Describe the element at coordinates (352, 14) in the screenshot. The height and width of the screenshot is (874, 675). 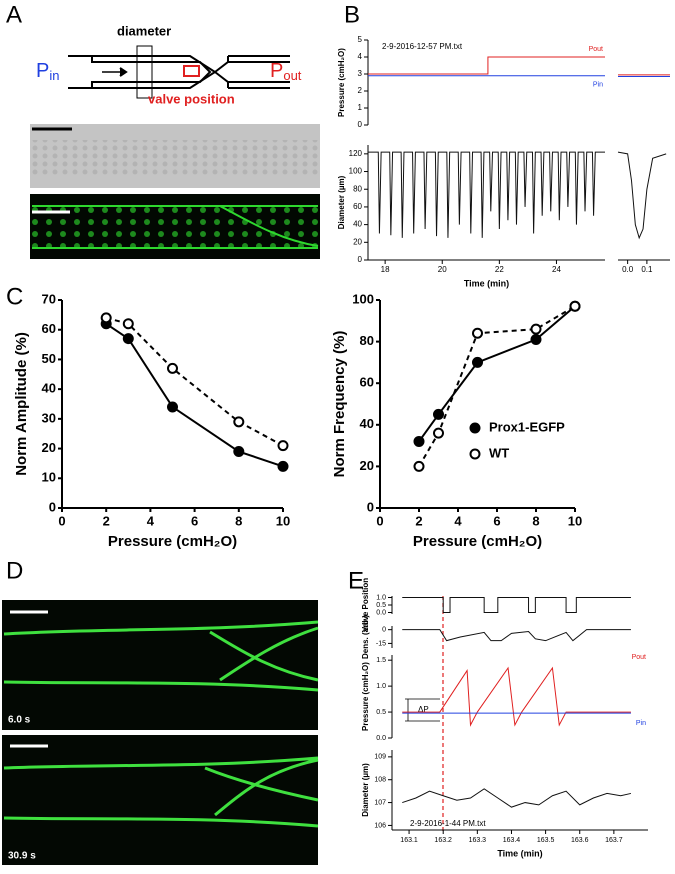
I see `panel-label: B` at that location.